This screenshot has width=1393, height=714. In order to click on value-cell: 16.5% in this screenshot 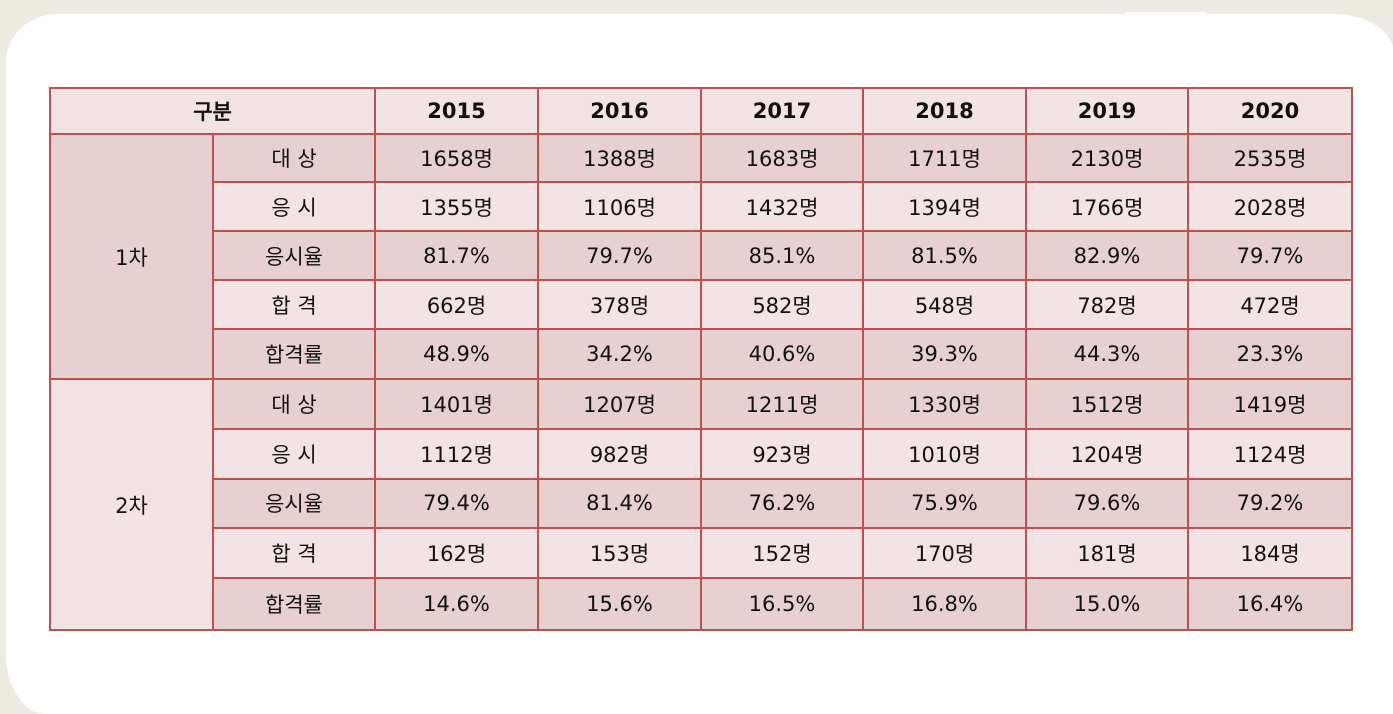, I will do `click(782, 604)`.